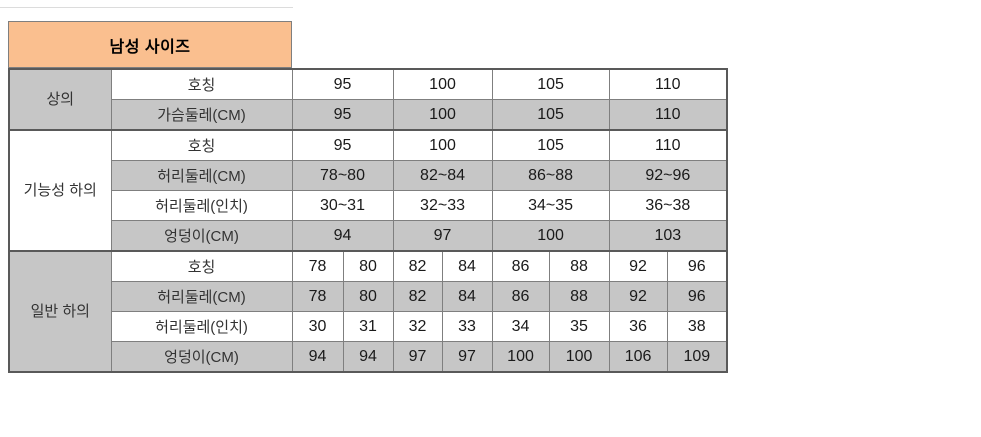  I want to click on value-cell: 34, so click(520, 326).